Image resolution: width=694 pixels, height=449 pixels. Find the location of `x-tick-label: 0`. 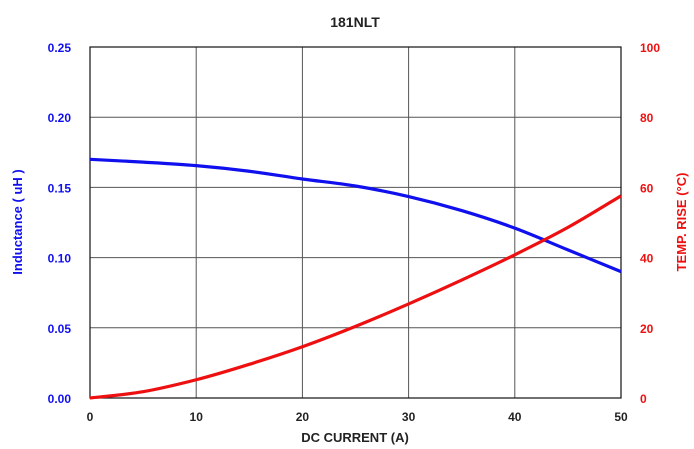

x-tick-label: 0 is located at coordinates (90, 417).